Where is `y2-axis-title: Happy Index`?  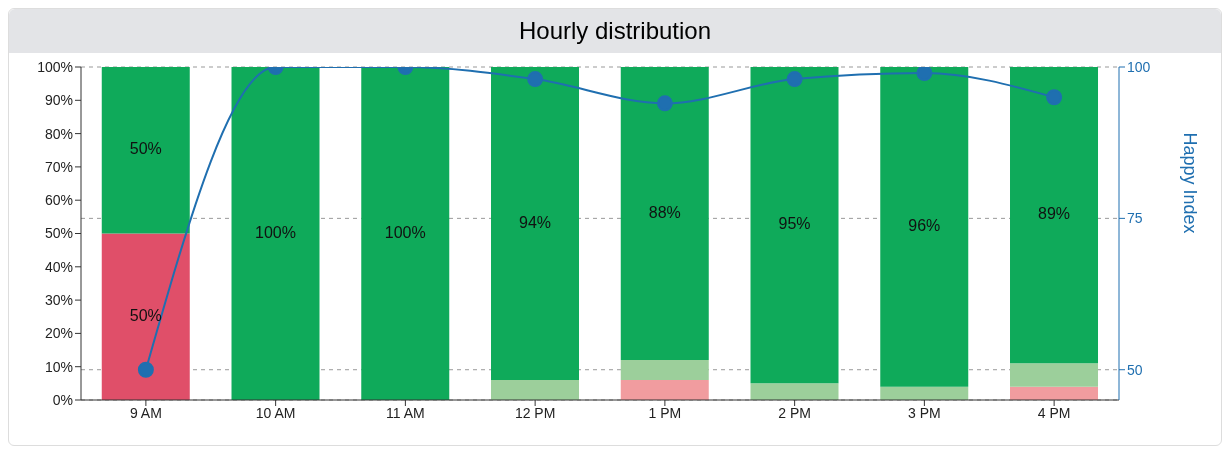 y2-axis-title: Happy Index is located at coordinates (1189, 183).